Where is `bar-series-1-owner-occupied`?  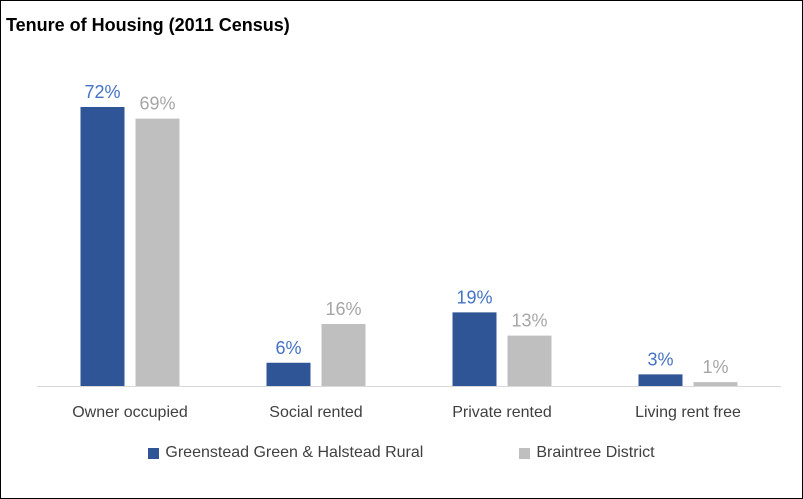 bar-series-1-owner-occupied is located at coordinates (102, 246).